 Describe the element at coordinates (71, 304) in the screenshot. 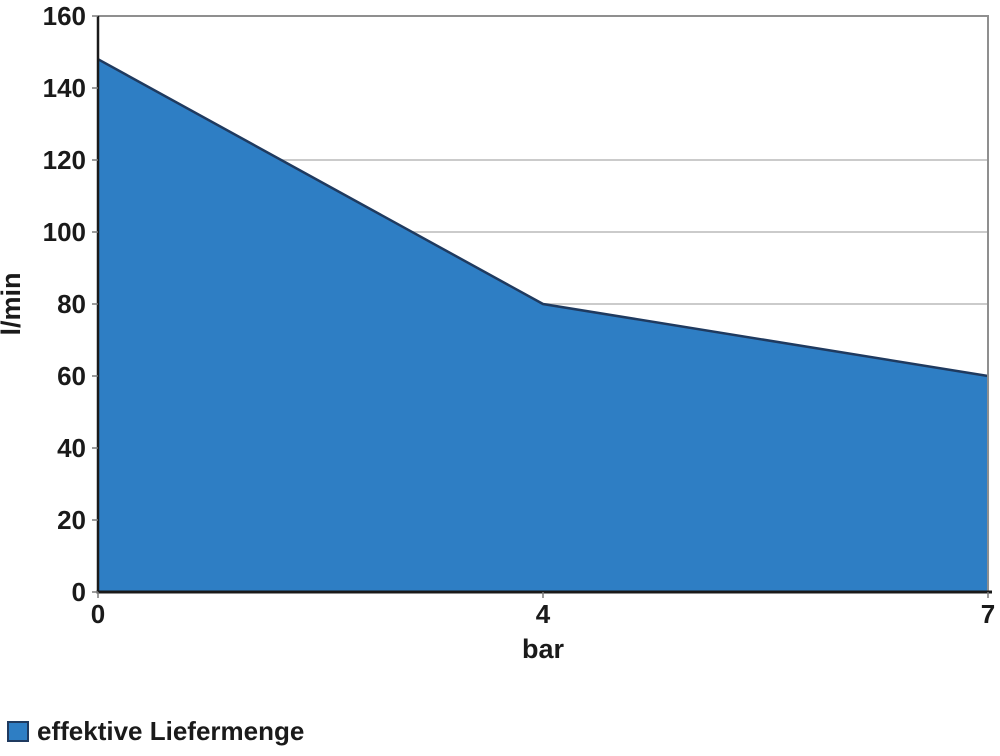

I see `y-tick-label-80: 80` at that location.